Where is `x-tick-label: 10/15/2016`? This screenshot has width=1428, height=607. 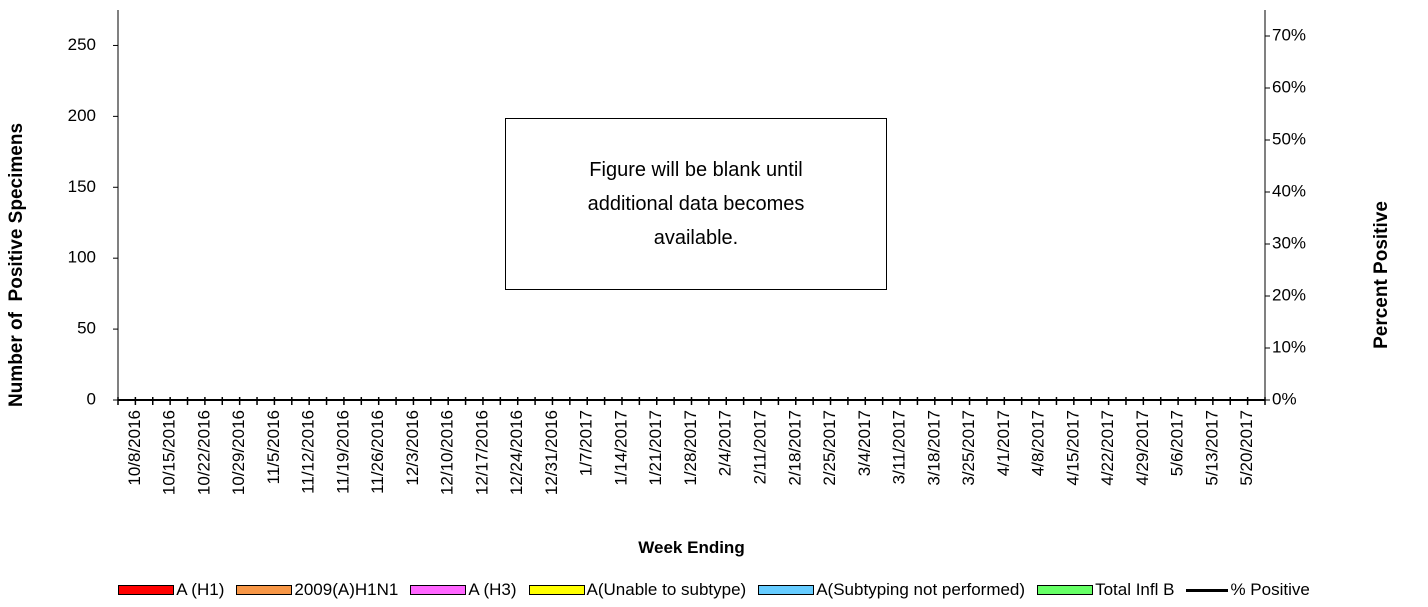 x-tick-label: 10/15/2016 is located at coordinates (169, 452).